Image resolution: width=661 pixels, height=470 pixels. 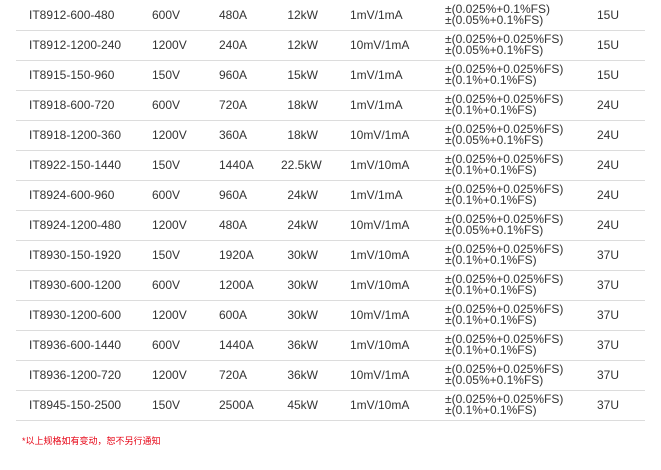 What do you see at coordinates (233, 315) in the screenshot?
I see `current-cell: 600A` at bounding box center [233, 315].